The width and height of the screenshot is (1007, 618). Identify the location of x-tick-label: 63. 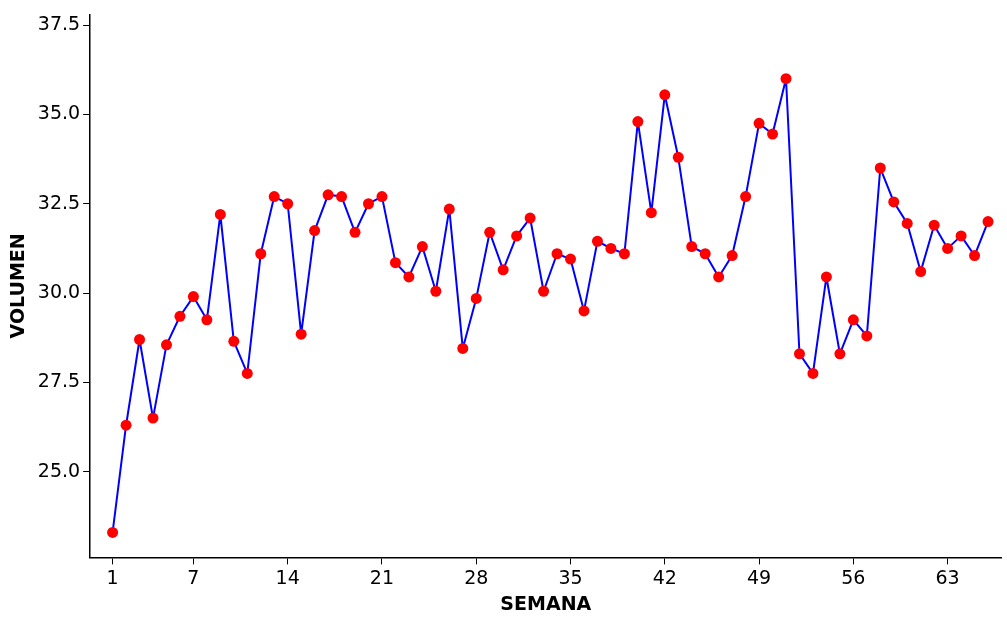
(947, 576).